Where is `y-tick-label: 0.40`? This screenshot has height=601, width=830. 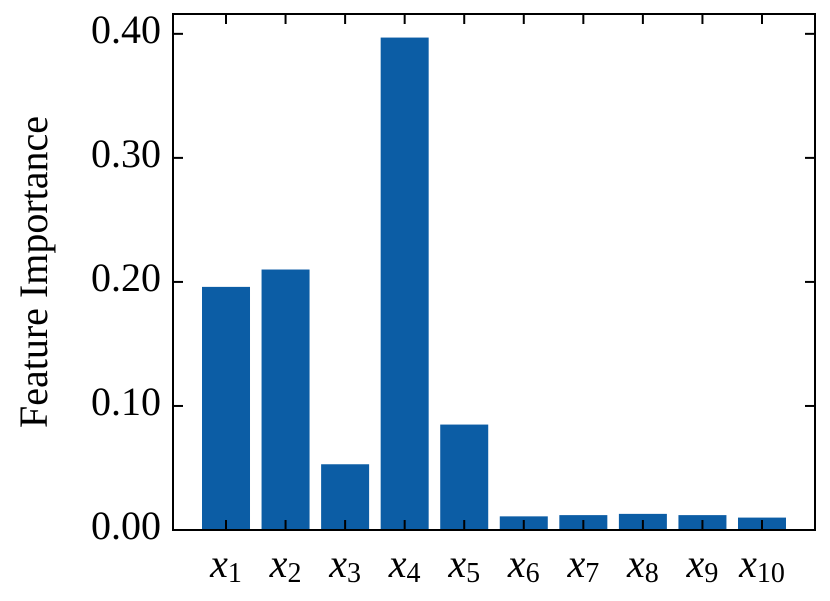
y-tick-label: 0.40 is located at coordinates (126, 29).